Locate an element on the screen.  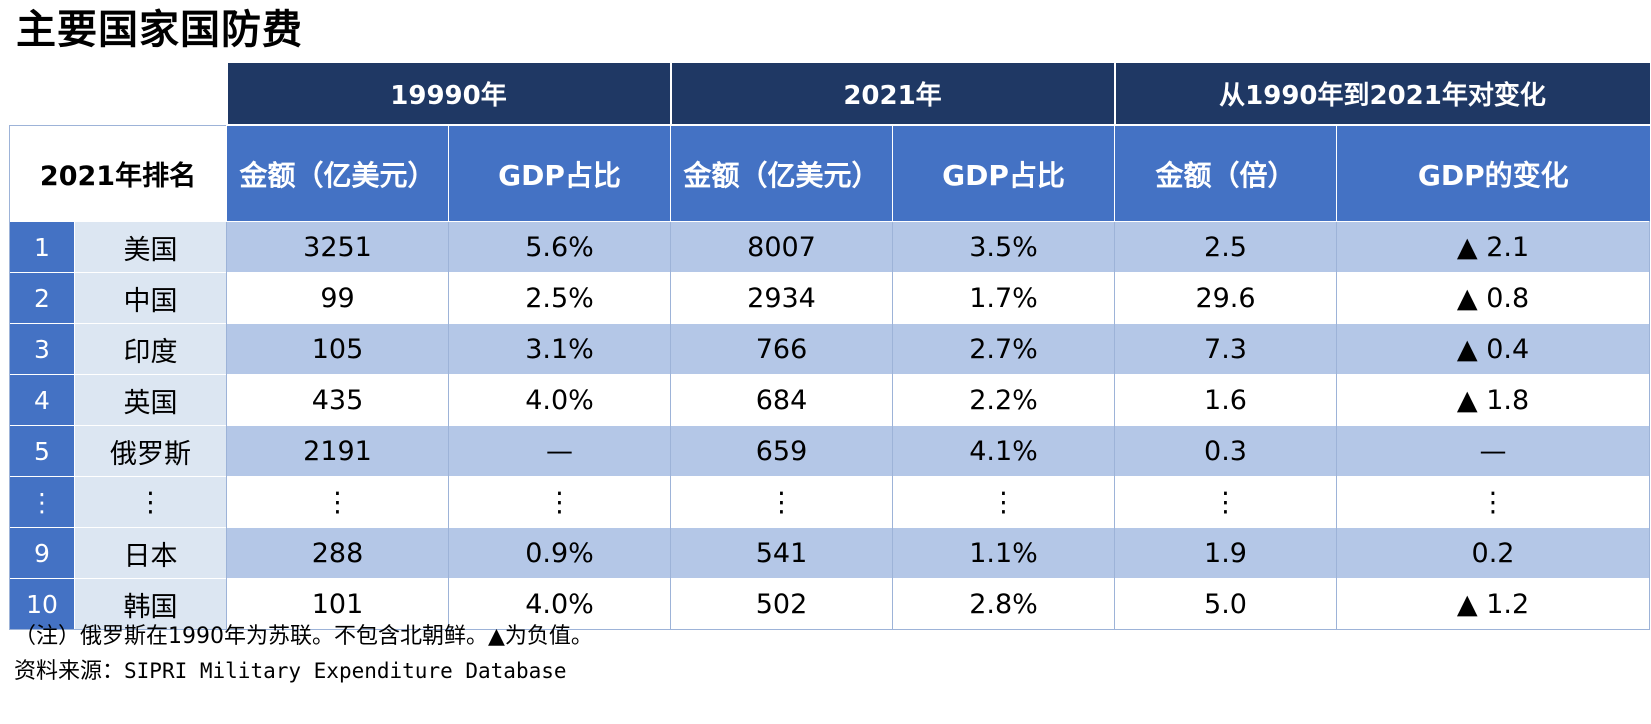
group-header-2021: 2021年 is located at coordinates (892, 94).